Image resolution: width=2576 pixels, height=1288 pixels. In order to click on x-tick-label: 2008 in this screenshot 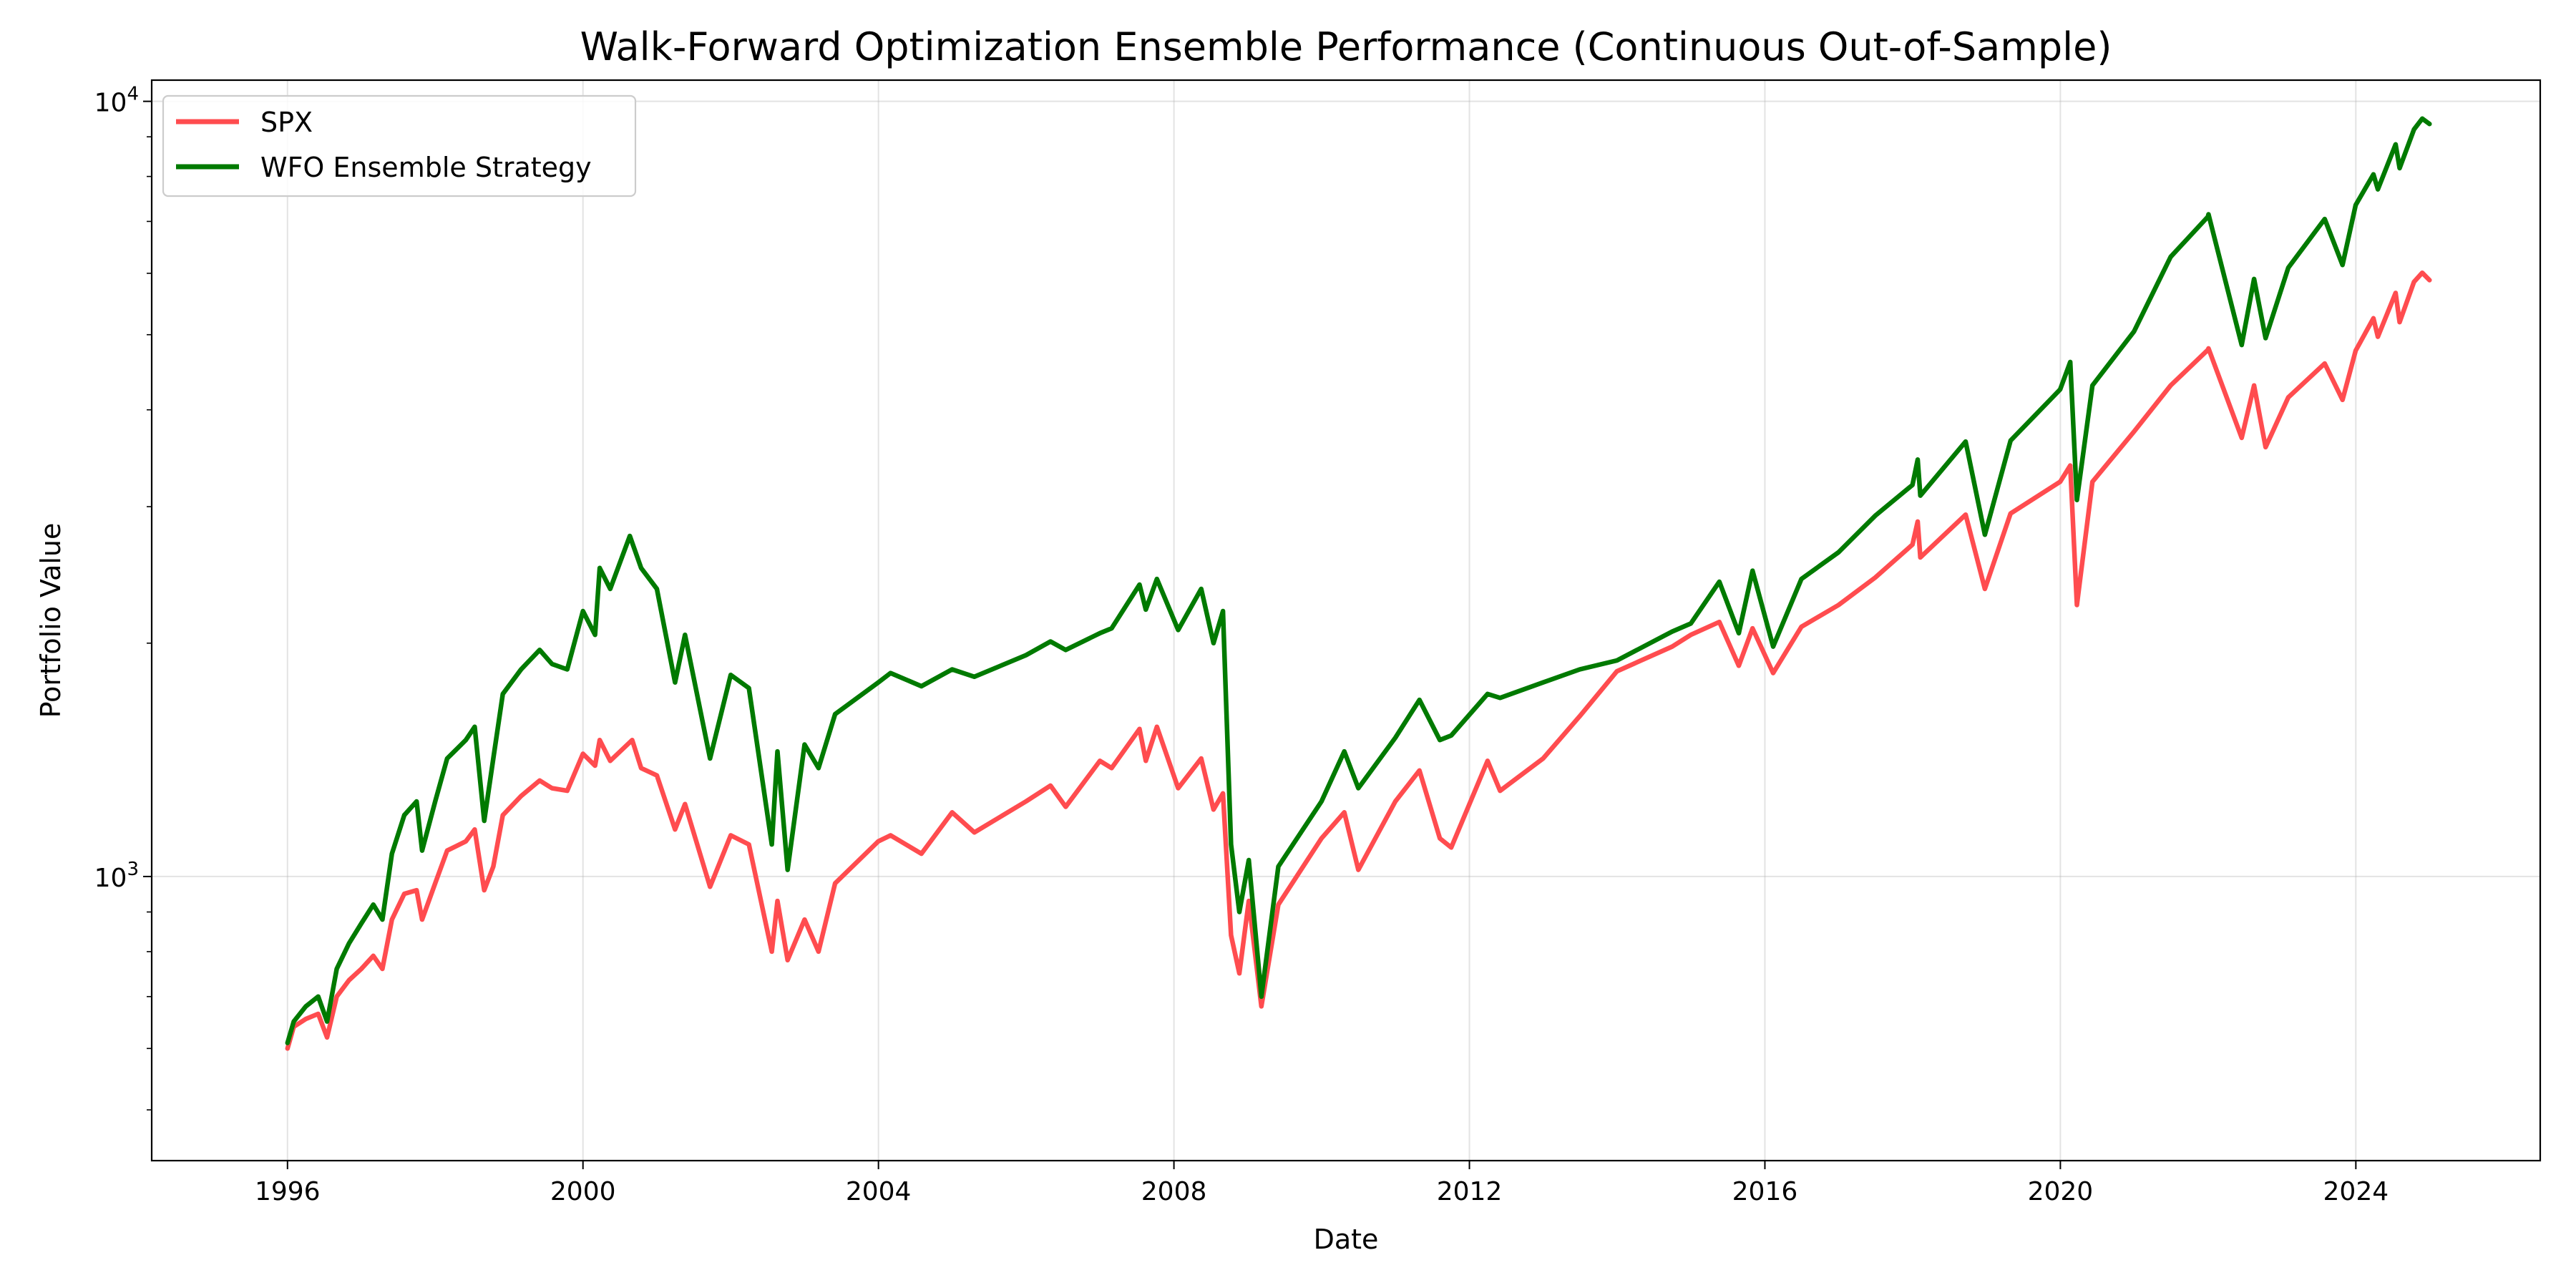, I will do `click(1174, 1191)`.